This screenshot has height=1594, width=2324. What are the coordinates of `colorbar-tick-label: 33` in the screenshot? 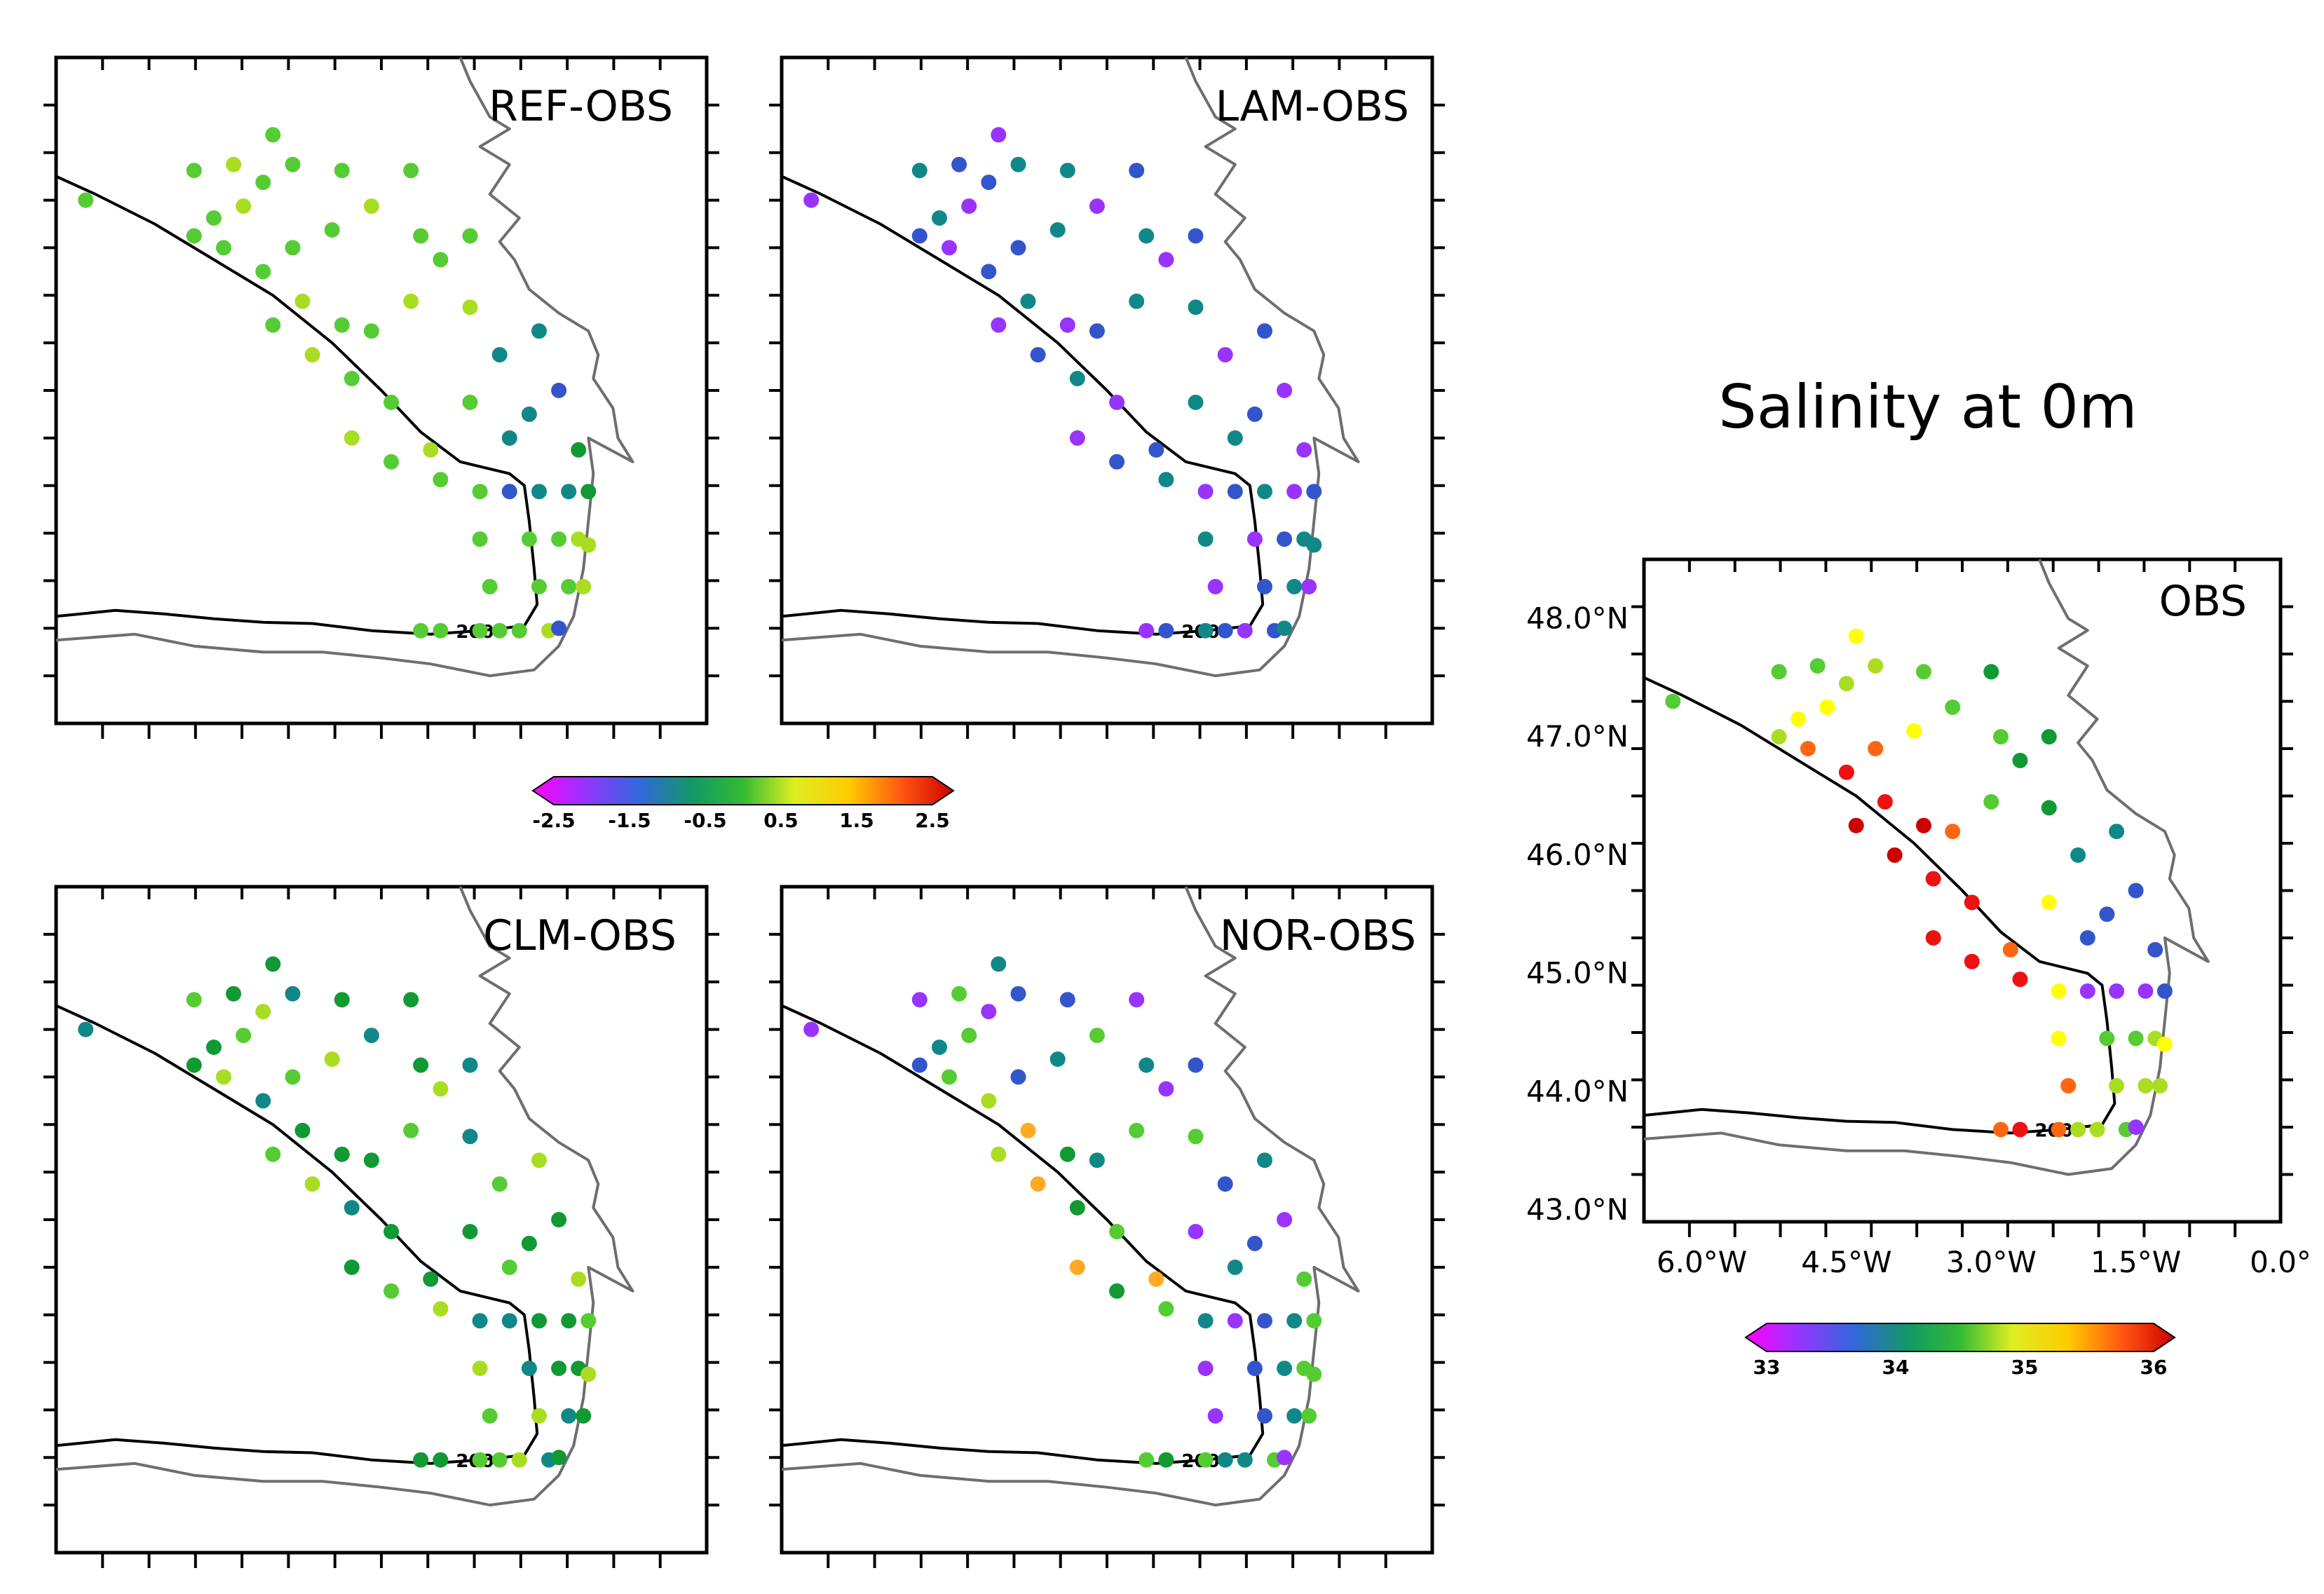 It's located at (1767, 1367).